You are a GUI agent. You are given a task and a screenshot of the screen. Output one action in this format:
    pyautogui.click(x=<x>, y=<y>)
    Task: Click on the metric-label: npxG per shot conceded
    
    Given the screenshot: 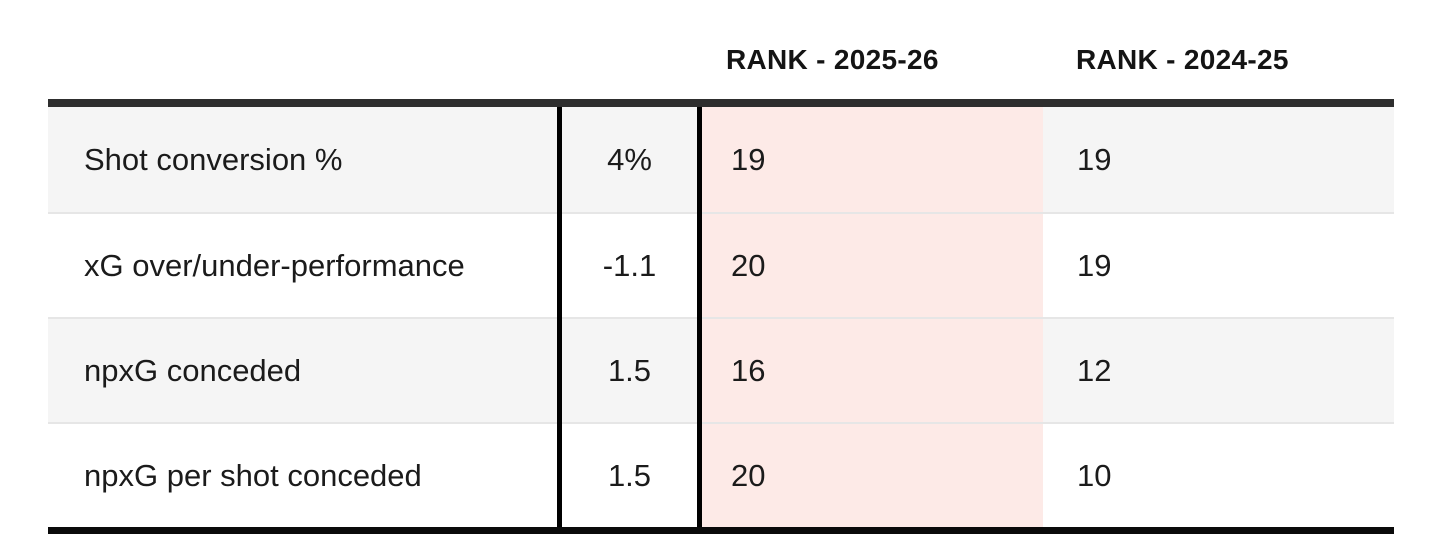 What is the action you would take?
    pyautogui.click(x=302, y=475)
    